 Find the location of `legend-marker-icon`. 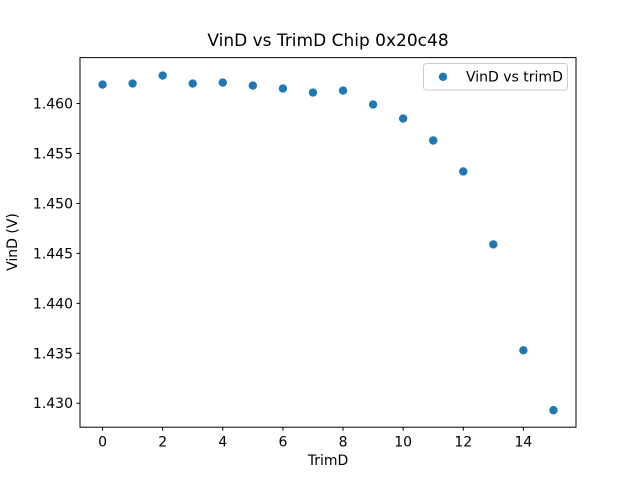

legend-marker-icon is located at coordinates (443, 77).